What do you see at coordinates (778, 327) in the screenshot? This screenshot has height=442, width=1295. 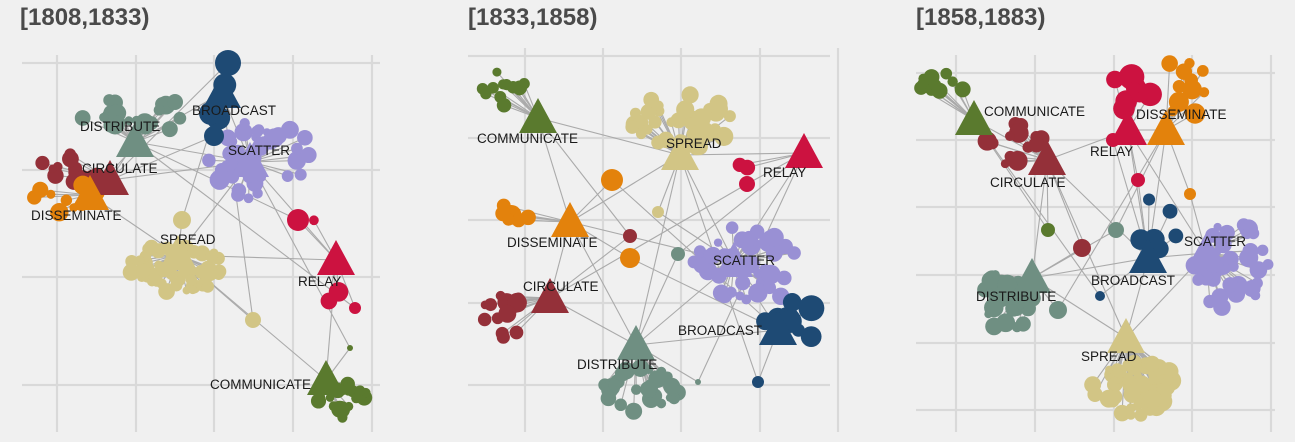 I see `hub-triangle-broadcast` at bounding box center [778, 327].